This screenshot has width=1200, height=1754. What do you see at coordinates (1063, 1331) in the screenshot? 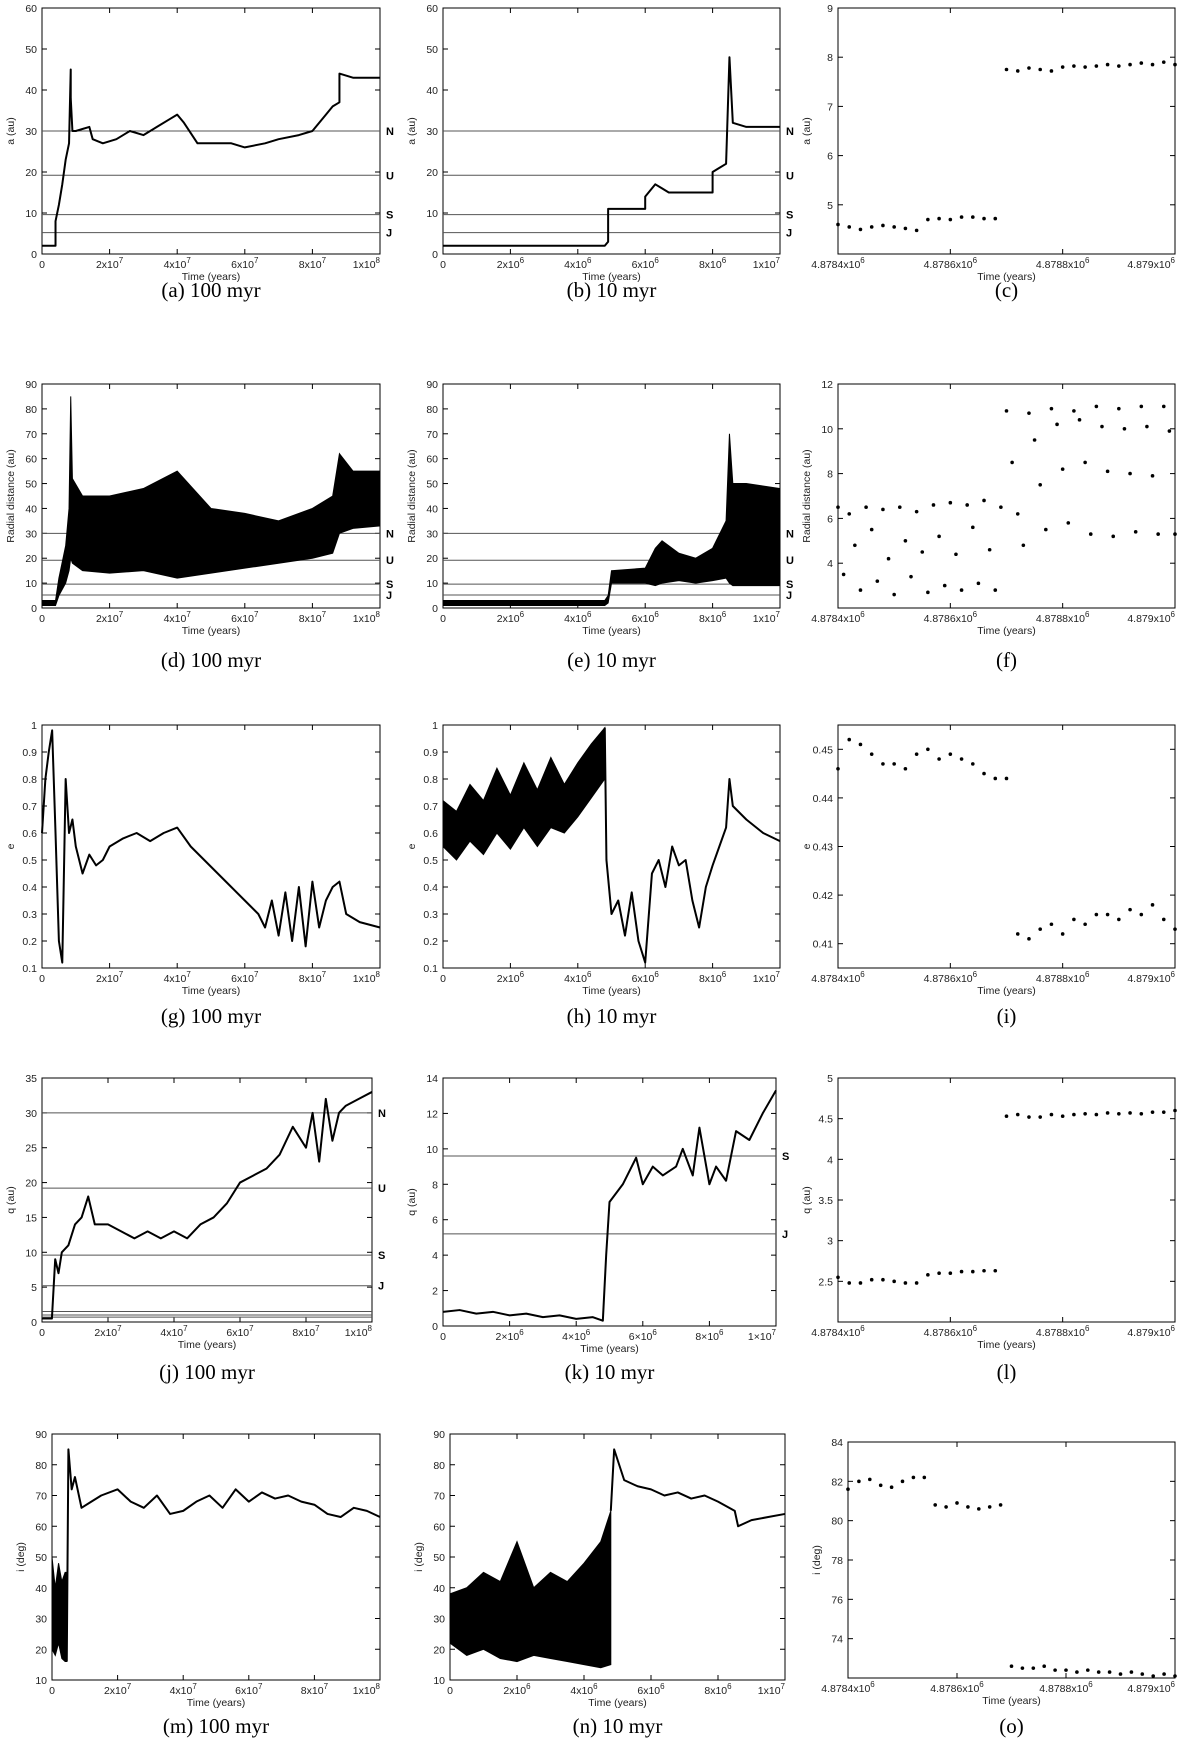
I see `x-tick-label: 4.8788x10⁶` at bounding box center [1063, 1331].